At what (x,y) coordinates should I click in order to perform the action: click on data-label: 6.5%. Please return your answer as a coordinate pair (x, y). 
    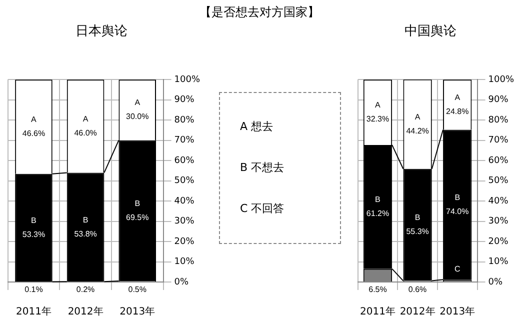
    Looking at the image, I should click on (377, 289).